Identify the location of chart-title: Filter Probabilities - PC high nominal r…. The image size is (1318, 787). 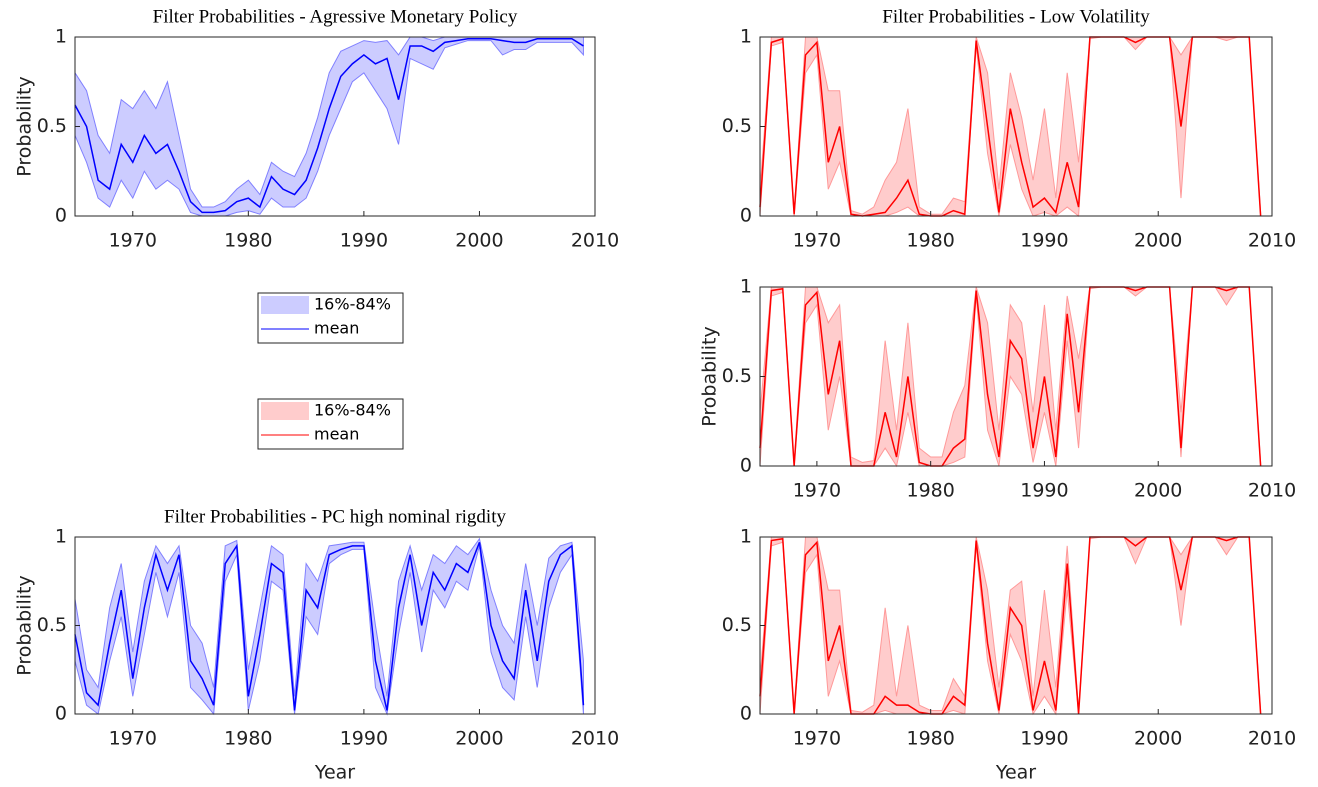
(335, 516).